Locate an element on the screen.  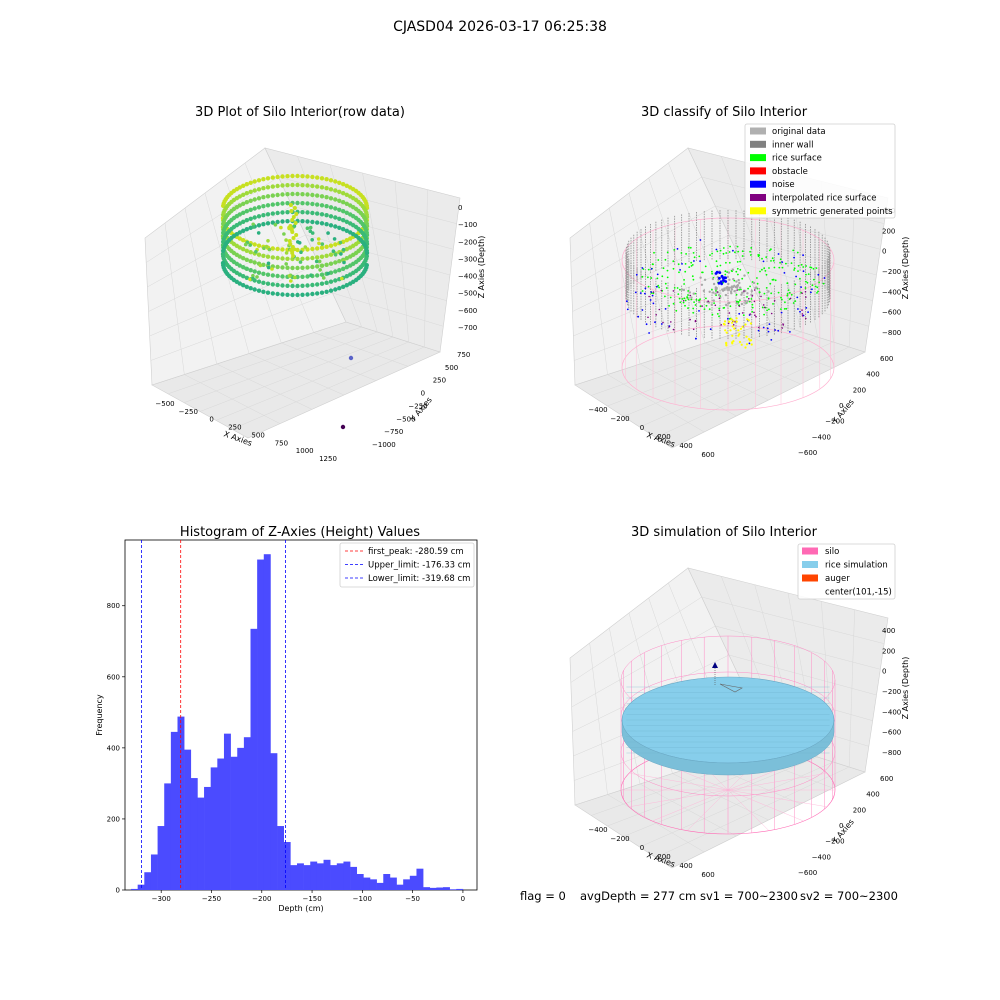
legend-label: inner wall is located at coordinates (792, 145).